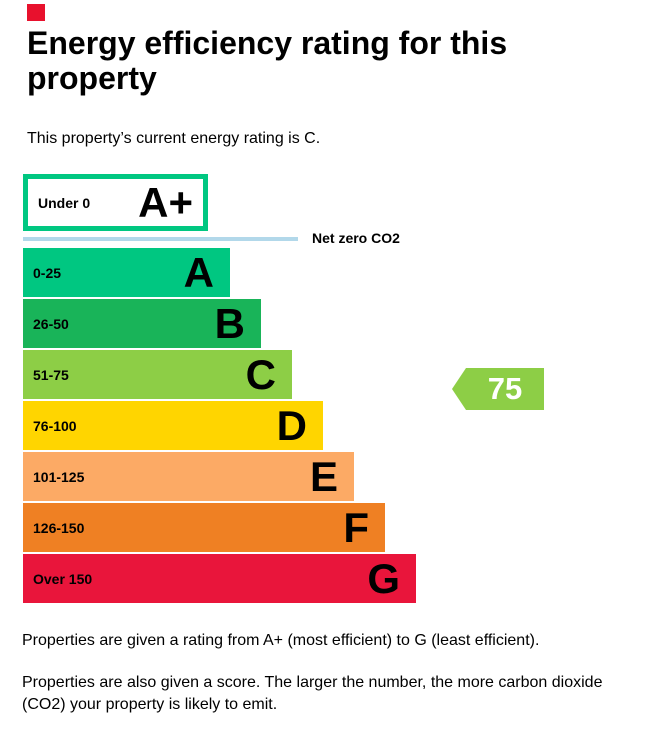 The height and width of the screenshot is (740, 667). Describe the element at coordinates (505, 388) in the screenshot. I see `score-value: 75` at that location.